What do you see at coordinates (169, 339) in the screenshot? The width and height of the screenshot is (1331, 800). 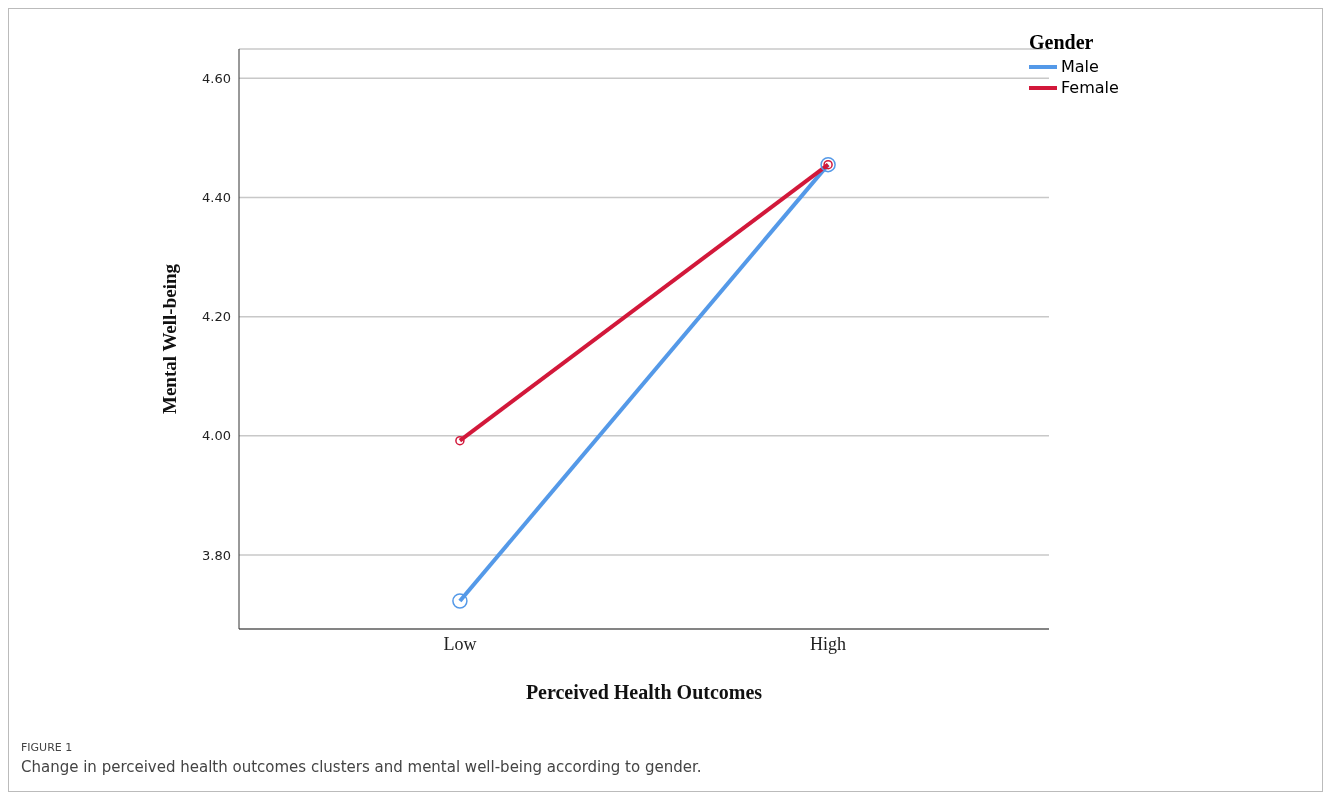 I see `y-axis-title: Mental Well-being` at bounding box center [169, 339].